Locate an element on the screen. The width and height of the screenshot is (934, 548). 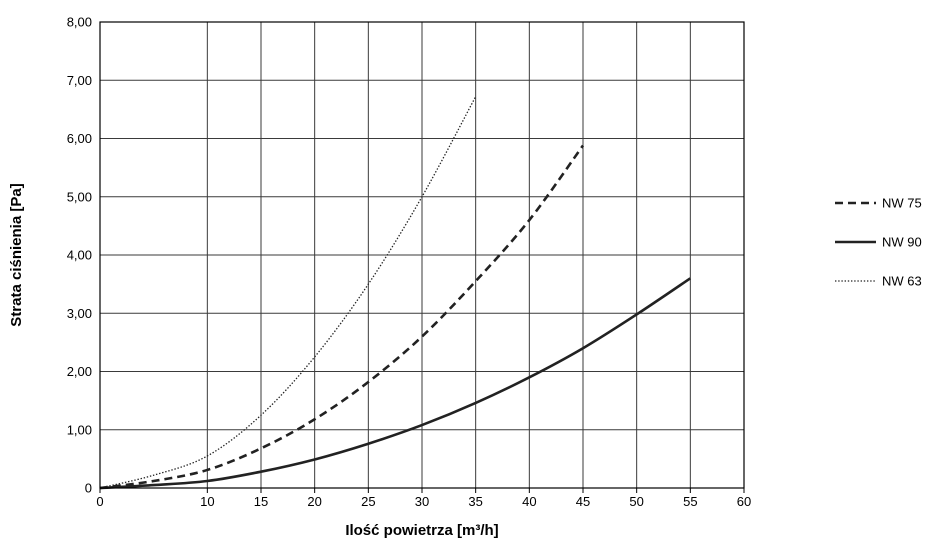
y-tick-label: 3,00 is located at coordinates (79, 313).